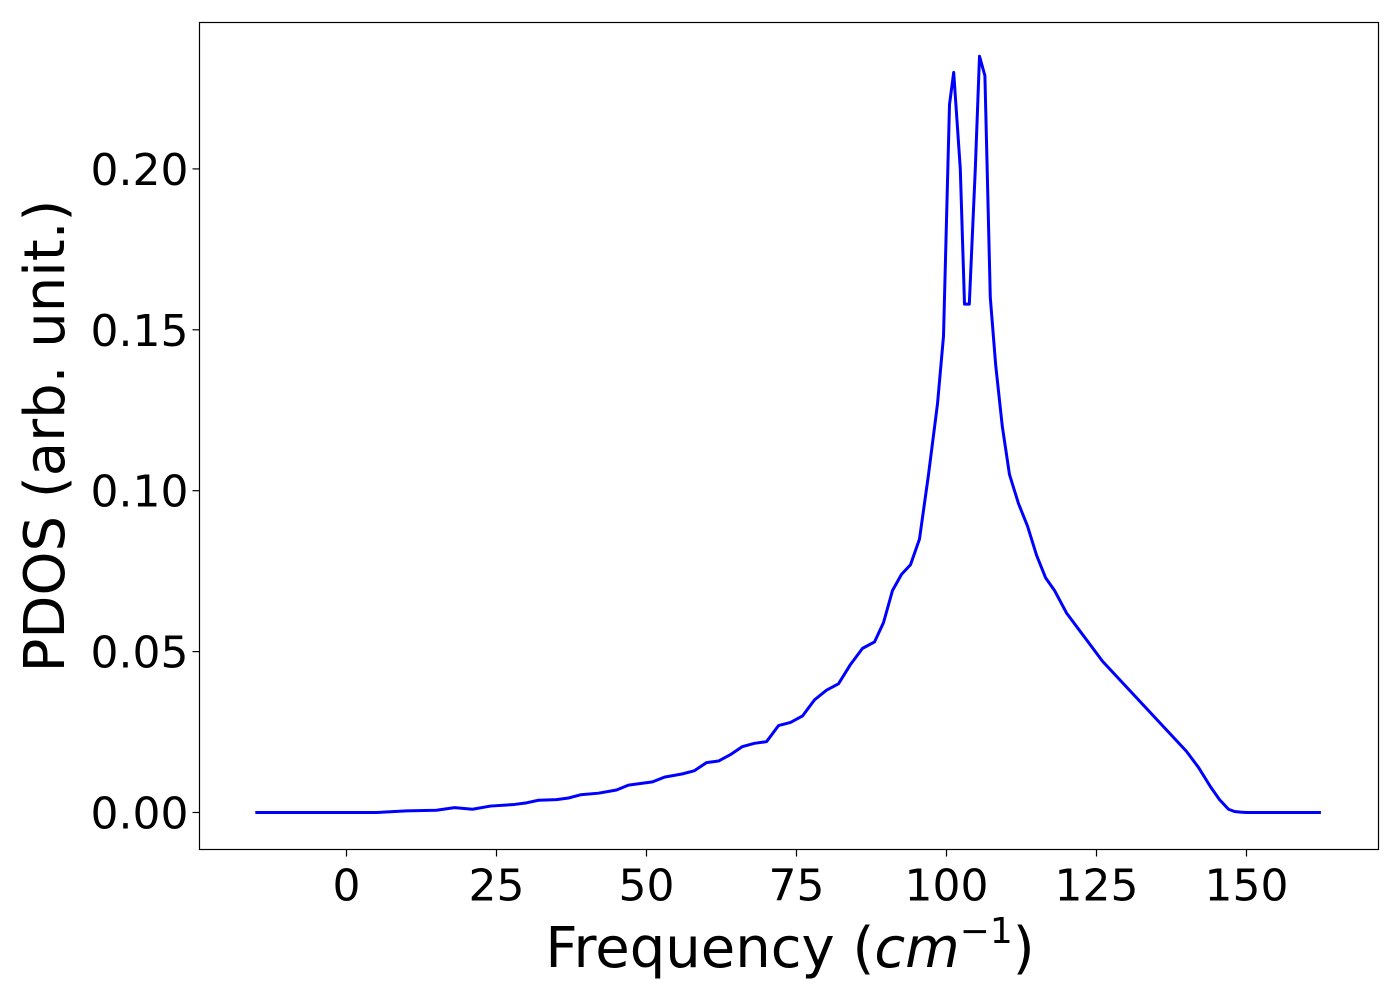 The height and width of the screenshot is (1000, 1400). What do you see at coordinates (45, 436) in the screenshot?
I see `y-axis-label: PDOS (arb. unit.)` at bounding box center [45, 436].